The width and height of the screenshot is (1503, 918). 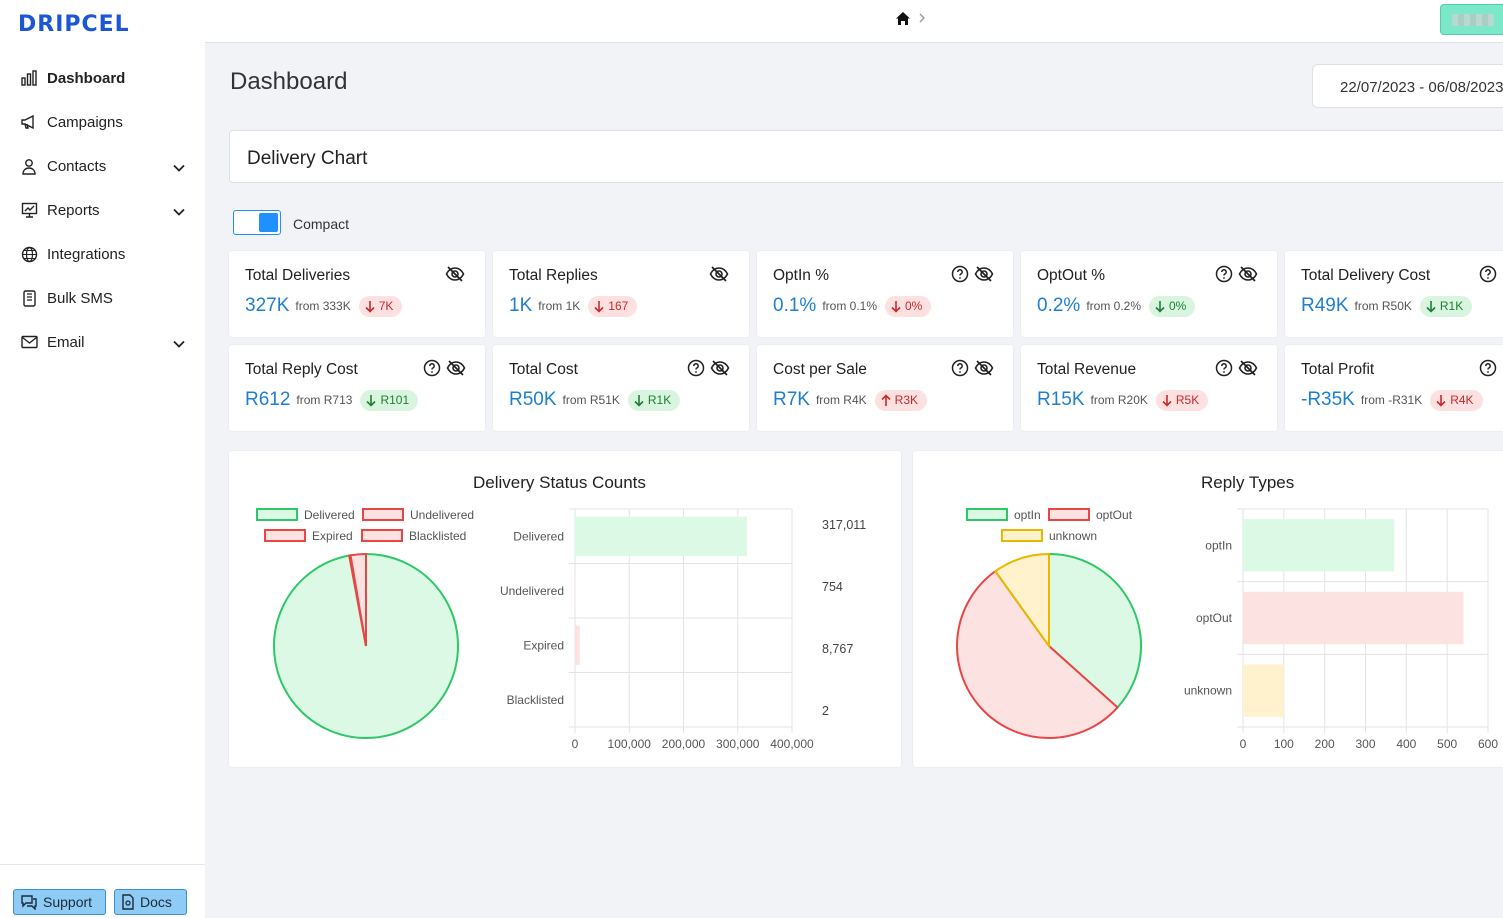 What do you see at coordinates (73, 210) in the screenshot?
I see `sidebar-item-label: Reports` at bounding box center [73, 210].